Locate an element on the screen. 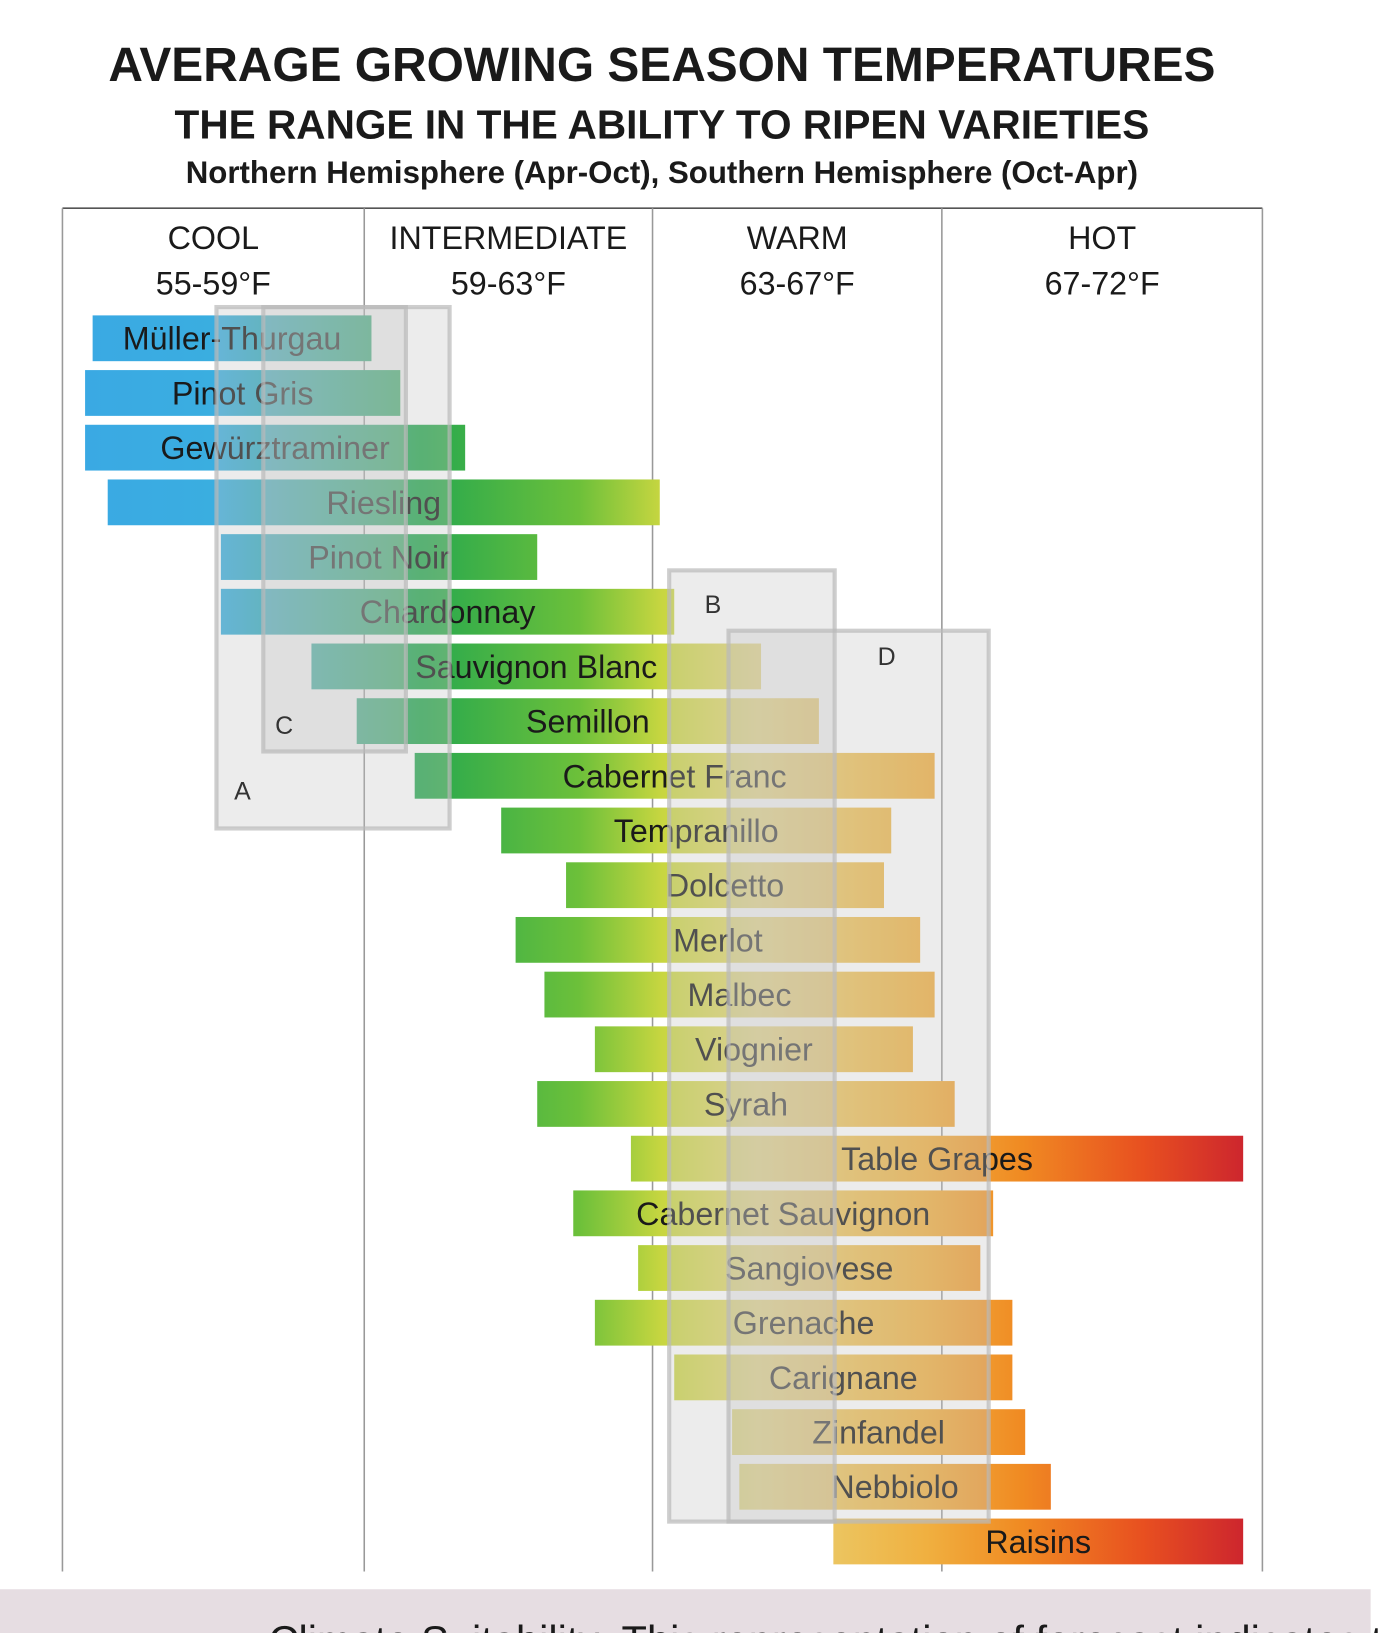 The image size is (1380, 1633). bar-label: Tempranillo is located at coordinates (696, 831).